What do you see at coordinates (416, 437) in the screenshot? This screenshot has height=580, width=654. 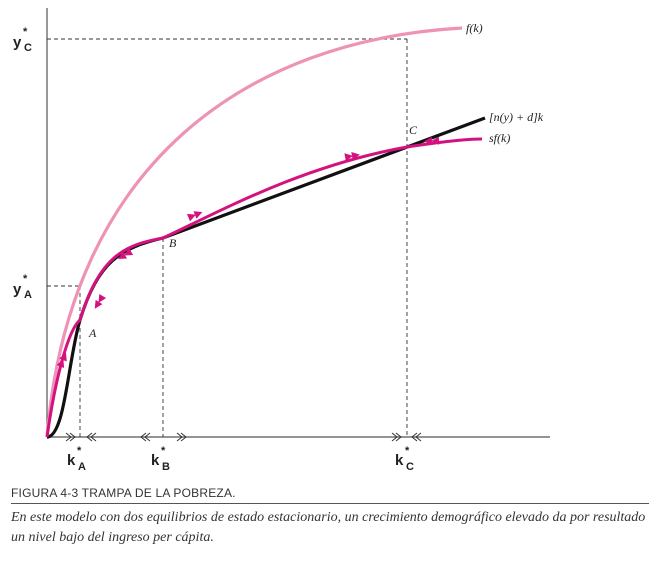 I see `chevron-left-c` at bounding box center [416, 437].